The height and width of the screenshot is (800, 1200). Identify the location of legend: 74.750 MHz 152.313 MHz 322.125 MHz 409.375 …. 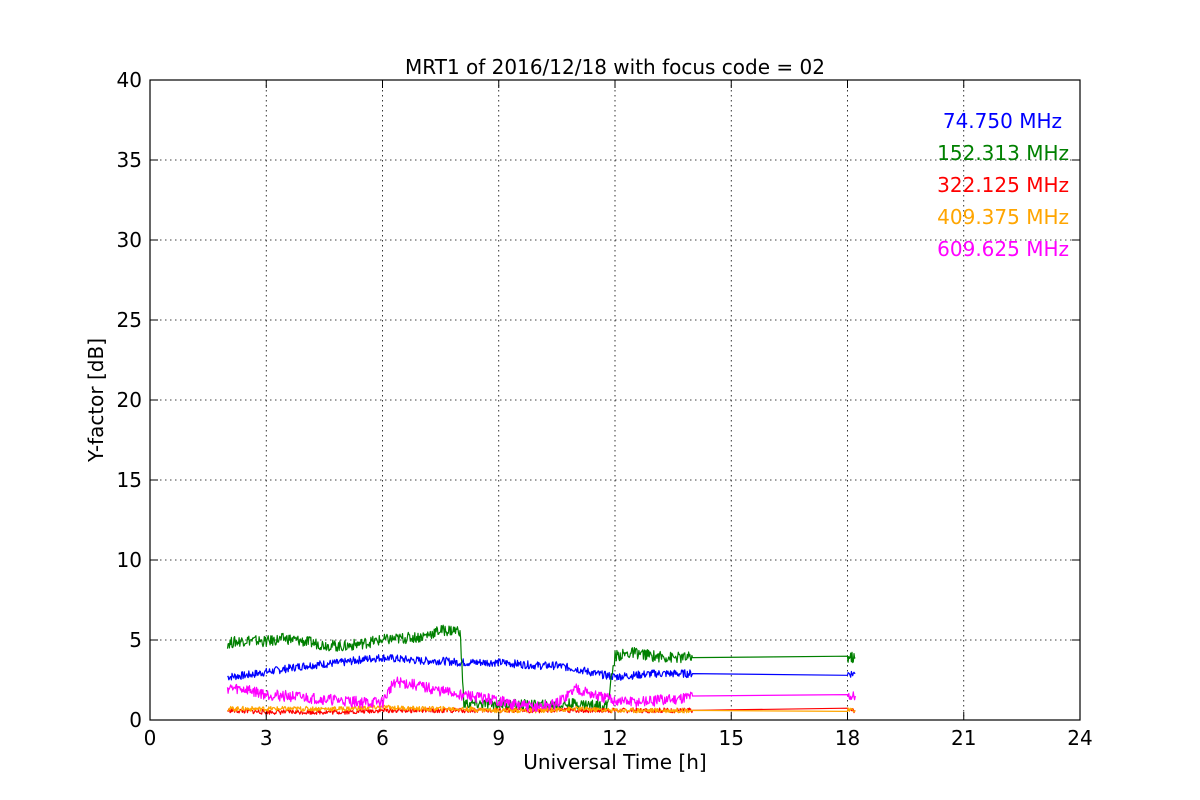
(1003, 185).